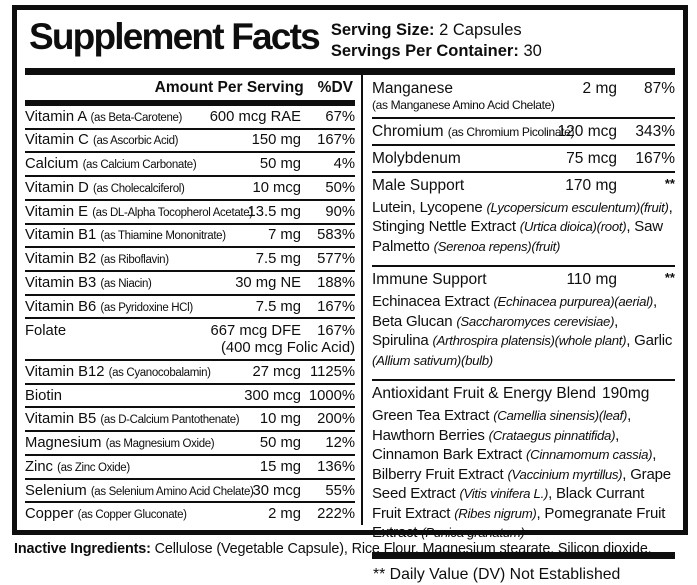  I want to click on servings-per-container-line: Servings Per Container: 30, so click(436, 51).